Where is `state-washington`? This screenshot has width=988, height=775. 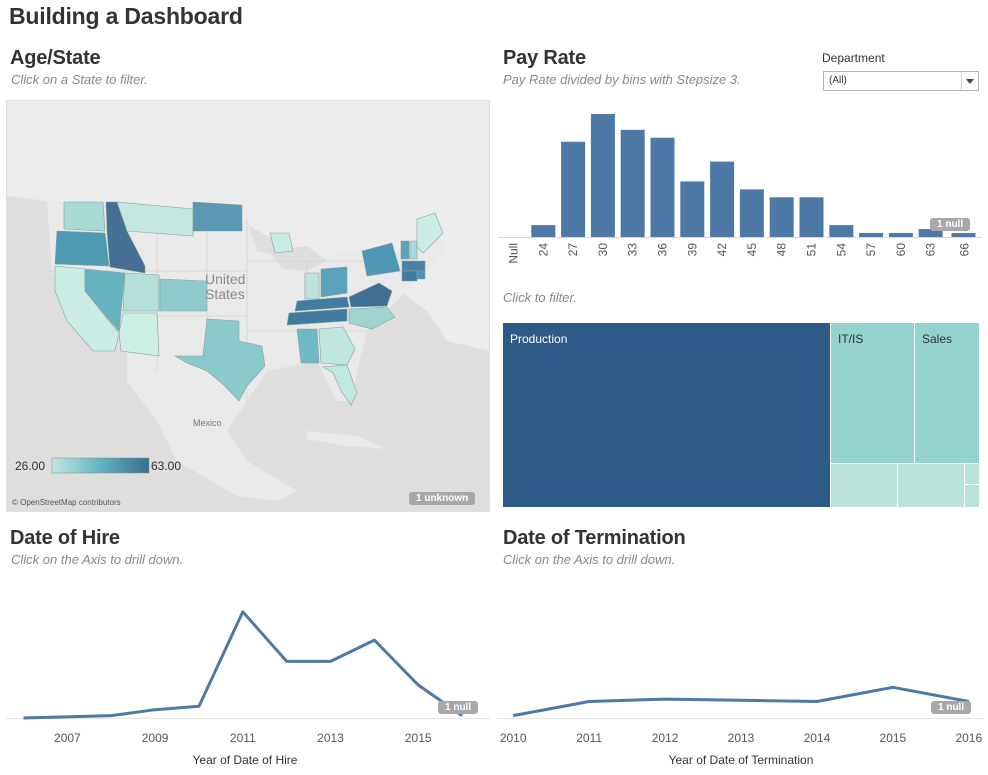 state-washington is located at coordinates (84, 216).